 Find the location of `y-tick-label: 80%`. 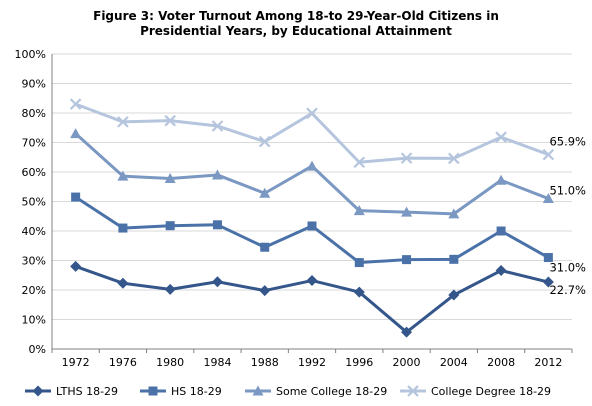

y-tick-label: 80% is located at coordinates (34, 113).